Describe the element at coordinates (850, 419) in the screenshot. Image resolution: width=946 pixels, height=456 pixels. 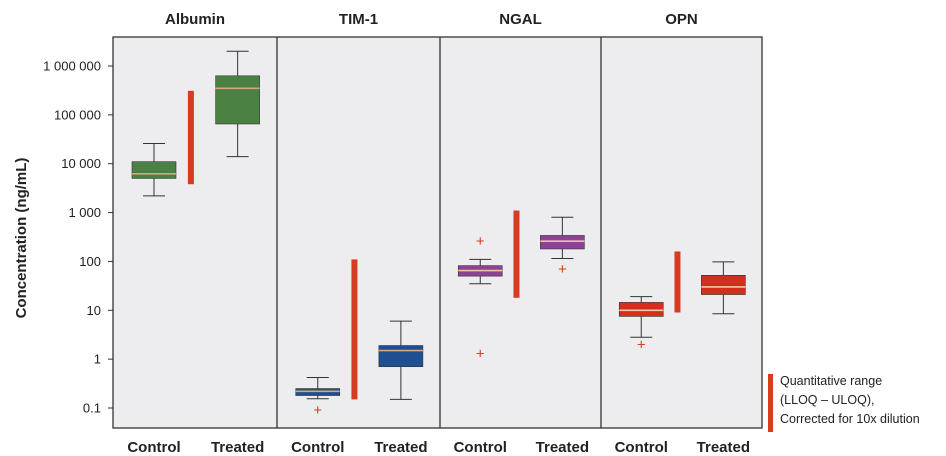
I see `legend-line-3: Corrected for 10x dilution` at that location.